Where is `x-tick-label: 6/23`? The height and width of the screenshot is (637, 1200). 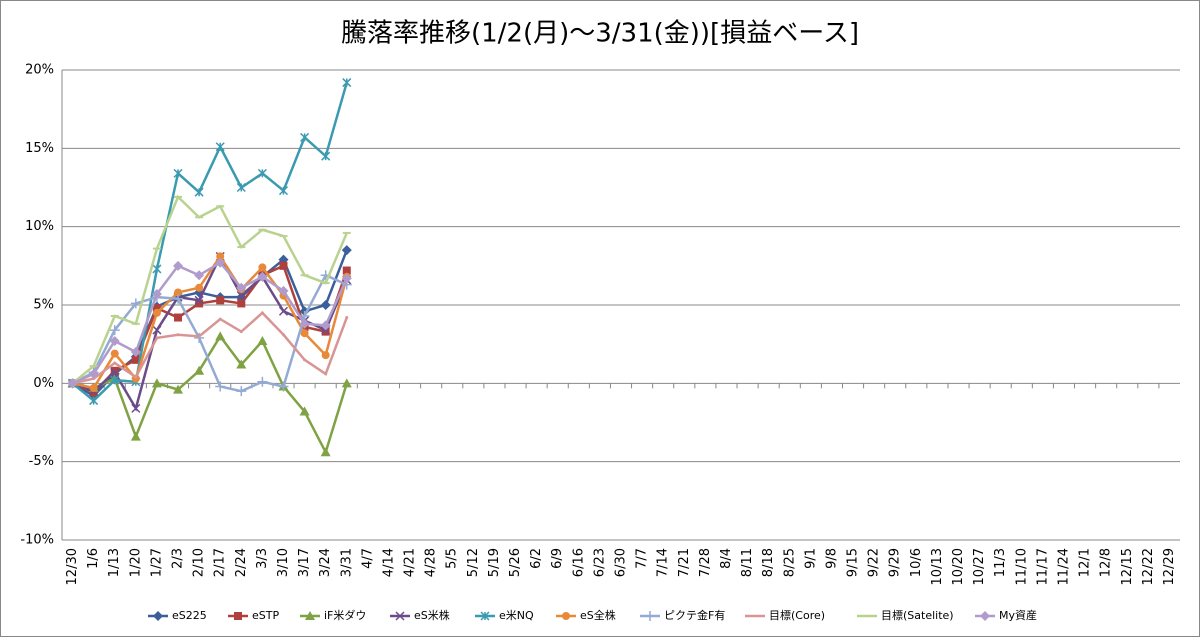 x-tick-label: 6/23 is located at coordinates (599, 562).